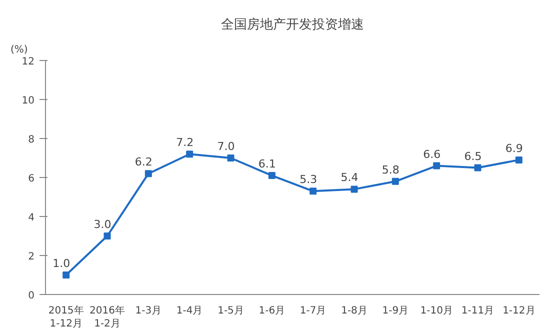 The image size is (554, 332). I want to click on data-label: 6.5, so click(473, 156).